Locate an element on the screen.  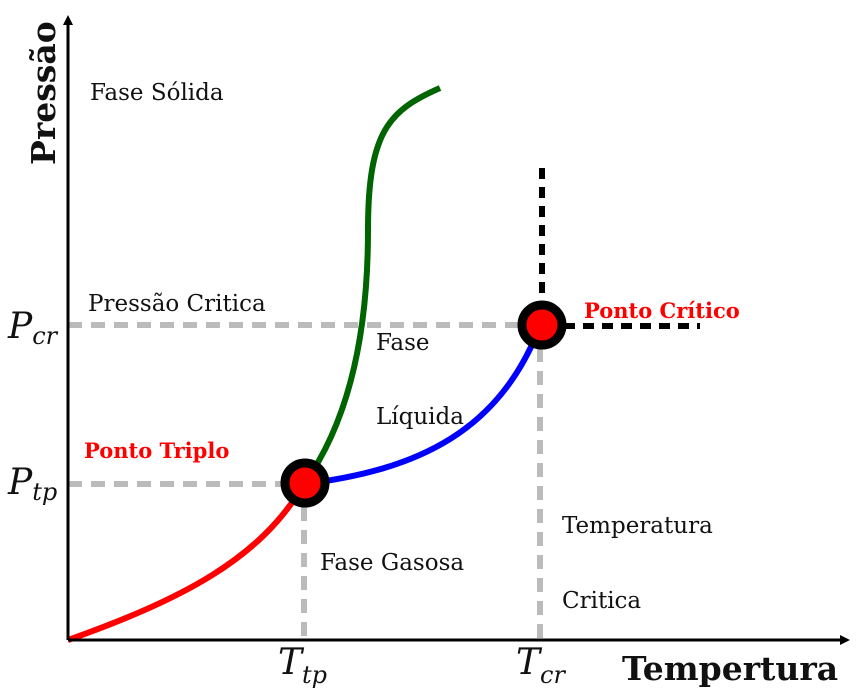
critical-point is located at coordinates (542, 325).